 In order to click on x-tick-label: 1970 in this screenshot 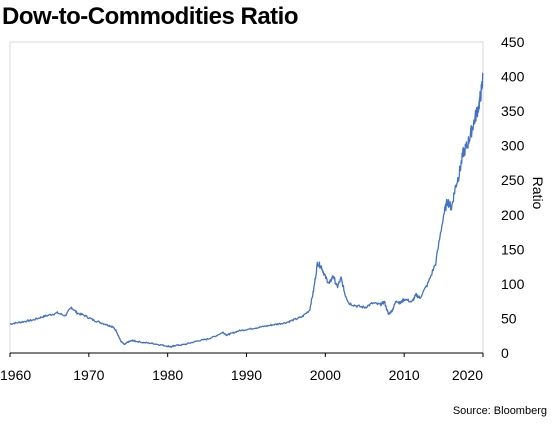, I will do `click(88, 375)`.